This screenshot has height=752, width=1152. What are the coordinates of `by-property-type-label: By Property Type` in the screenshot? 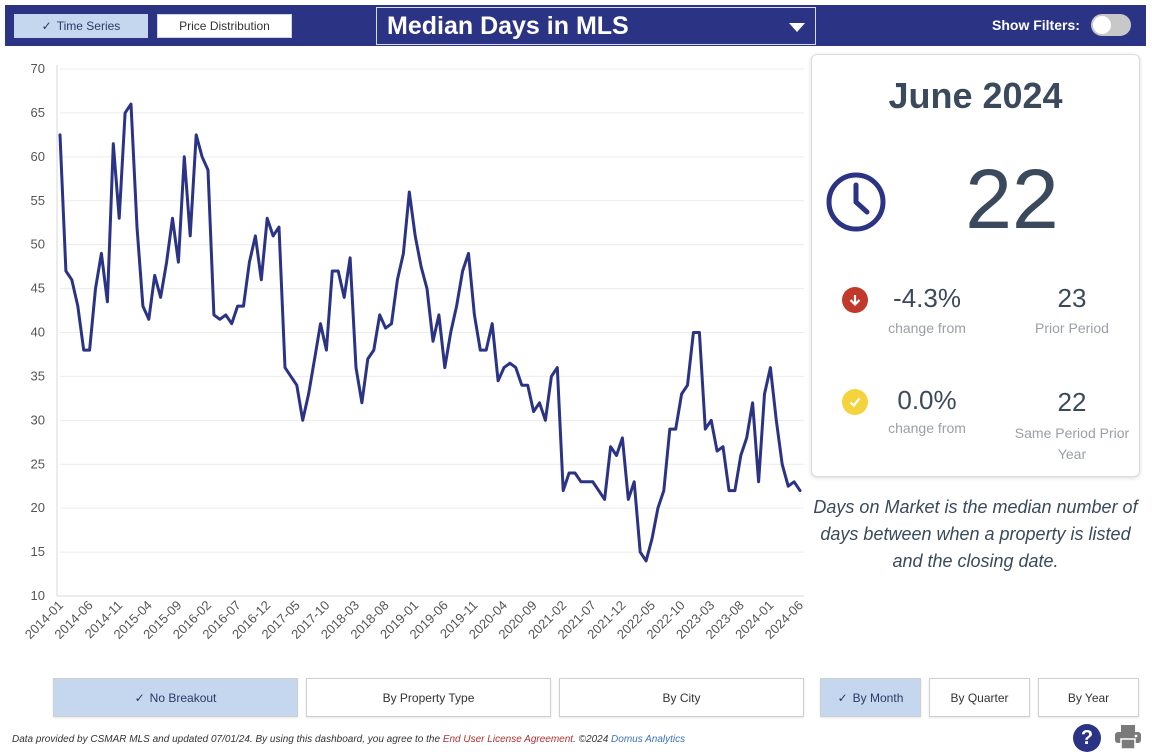 It's located at (428, 697).